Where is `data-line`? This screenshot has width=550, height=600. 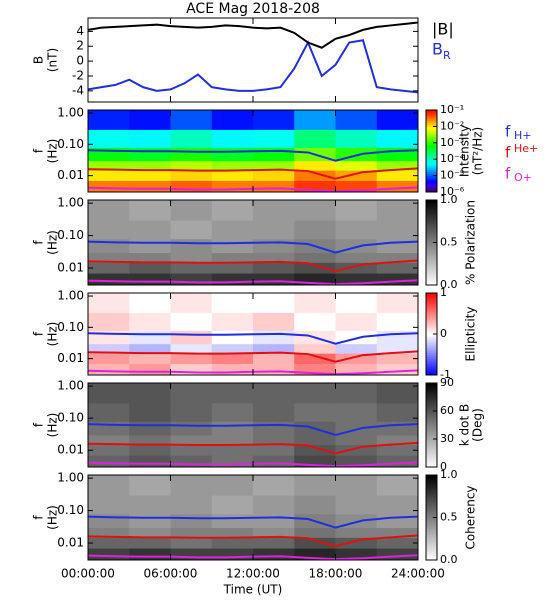 data-line is located at coordinates (253, 66).